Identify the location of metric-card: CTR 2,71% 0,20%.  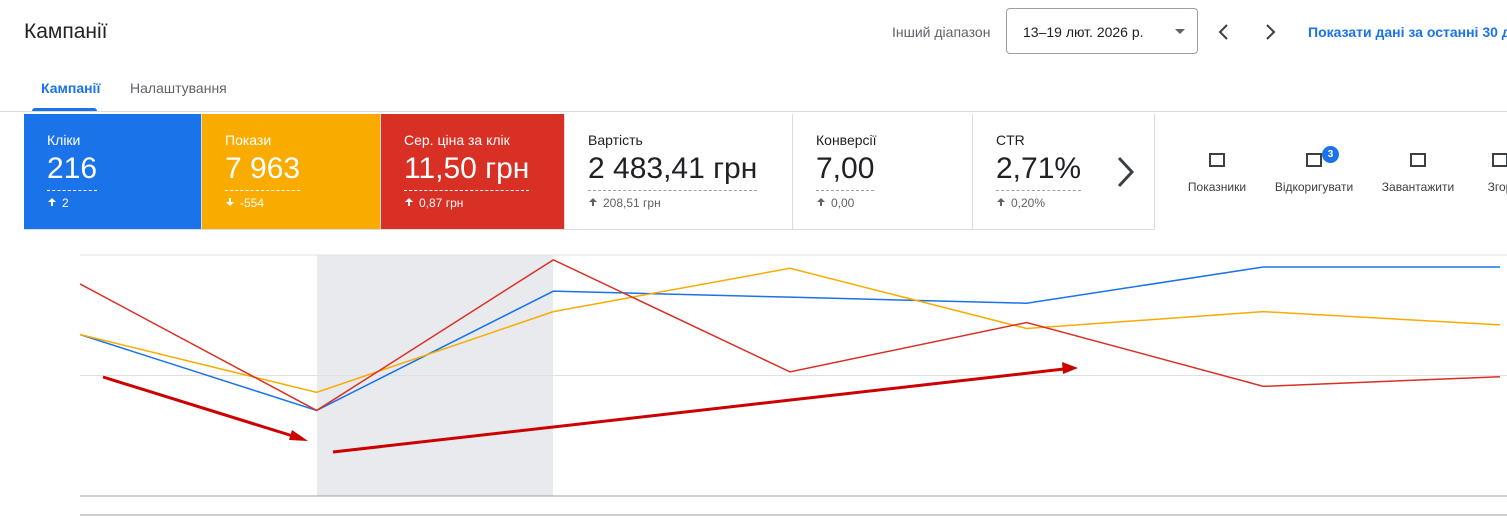
(1064, 172).